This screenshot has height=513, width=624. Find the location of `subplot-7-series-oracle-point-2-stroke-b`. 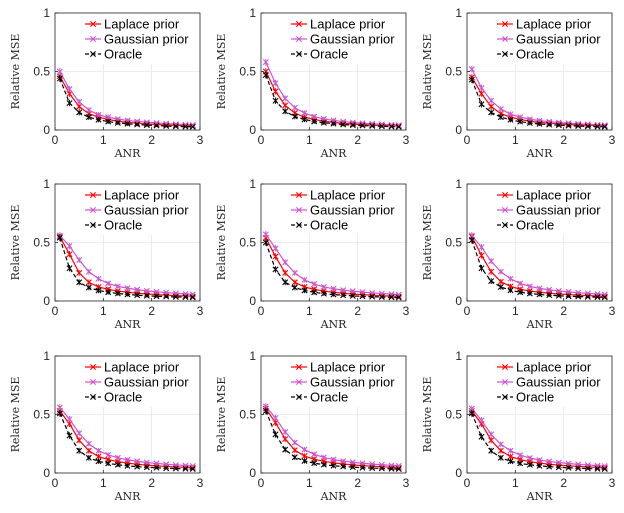

subplot-7-series-oracle-point-2-stroke-b is located at coordinates (79, 450).